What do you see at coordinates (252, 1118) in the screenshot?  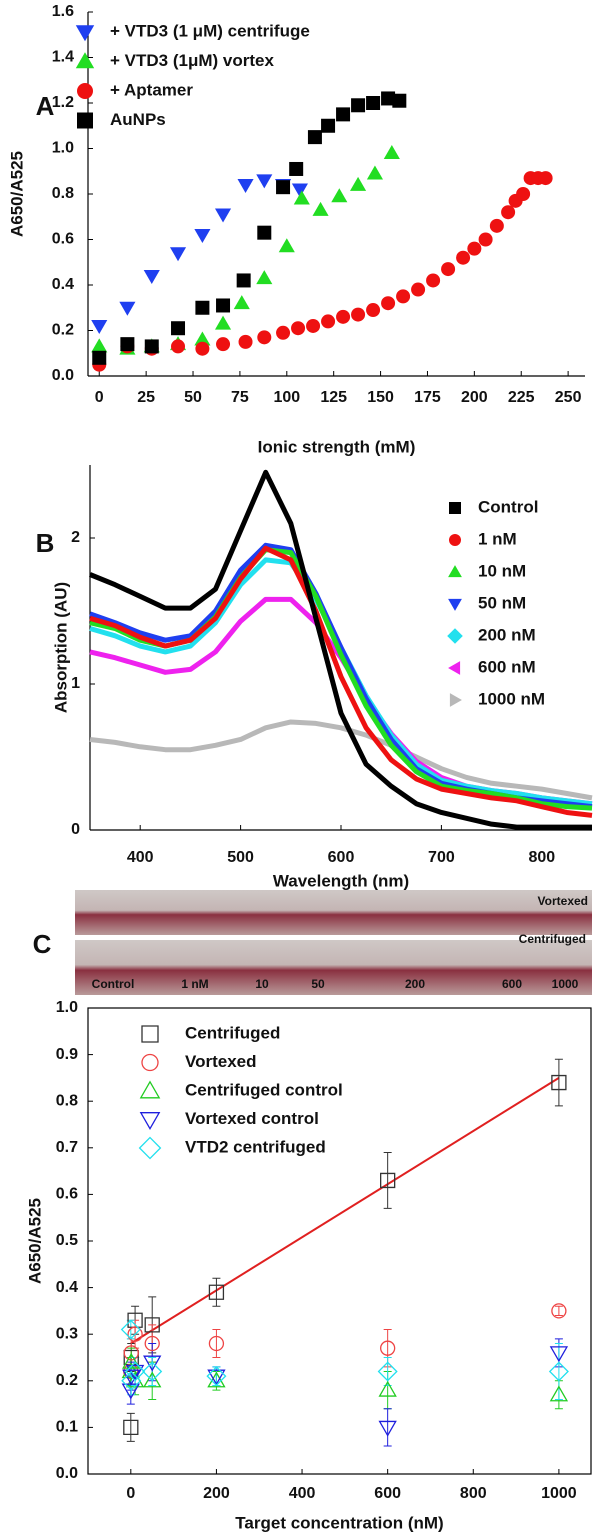 I see `legend-label: Vortexed control` at bounding box center [252, 1118].